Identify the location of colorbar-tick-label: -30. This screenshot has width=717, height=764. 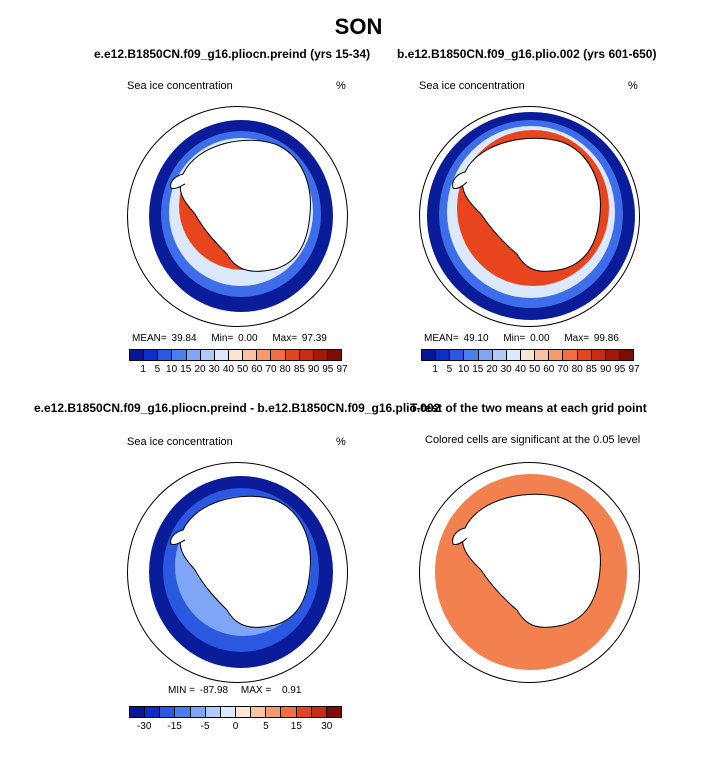
(144, 726).